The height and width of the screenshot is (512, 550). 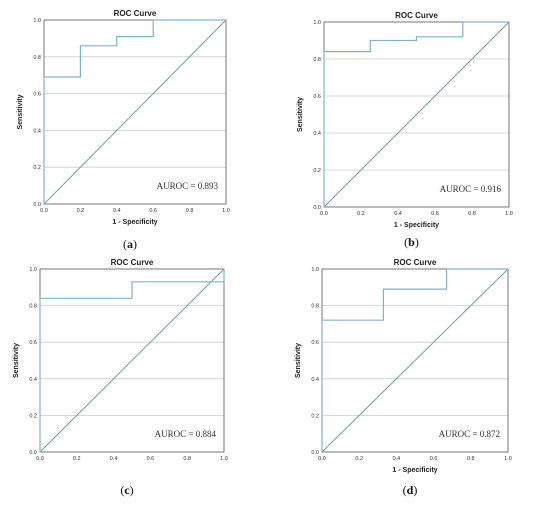 I want to click on auroc-annotation: AUROC = 0.884, so click(x=186, y=434).